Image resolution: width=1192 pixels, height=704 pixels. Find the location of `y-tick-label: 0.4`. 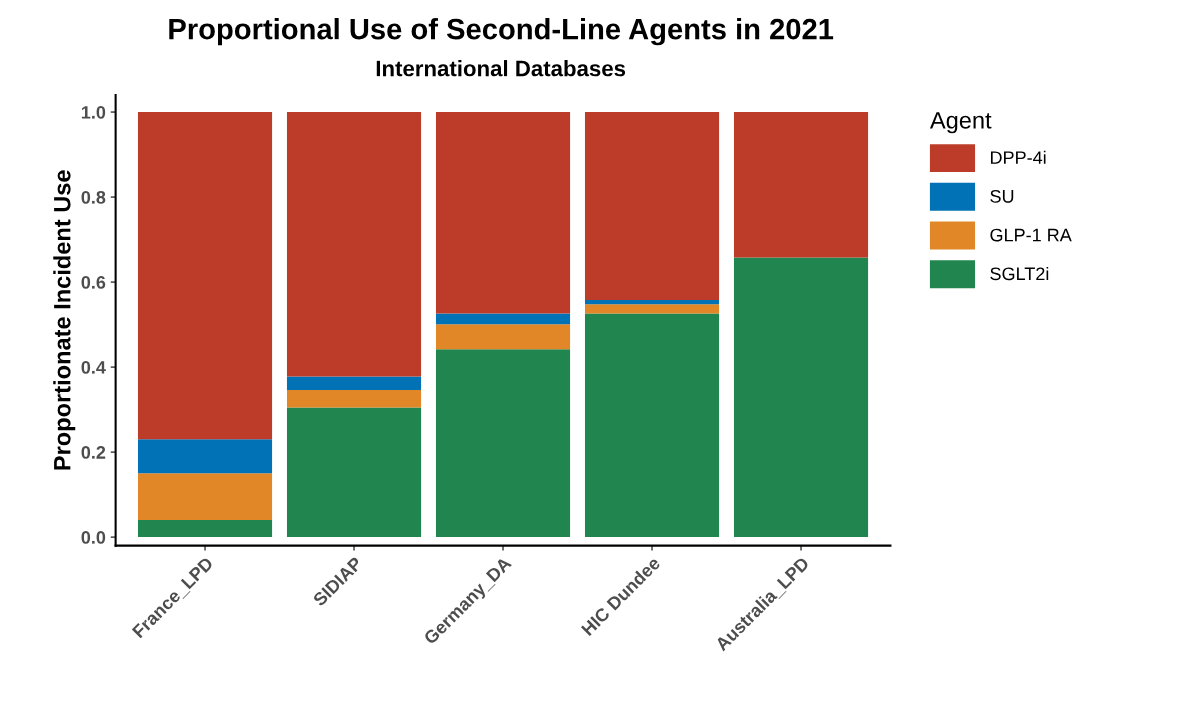

y-tick-label: 0.4 is located at coordinates (93, 367).